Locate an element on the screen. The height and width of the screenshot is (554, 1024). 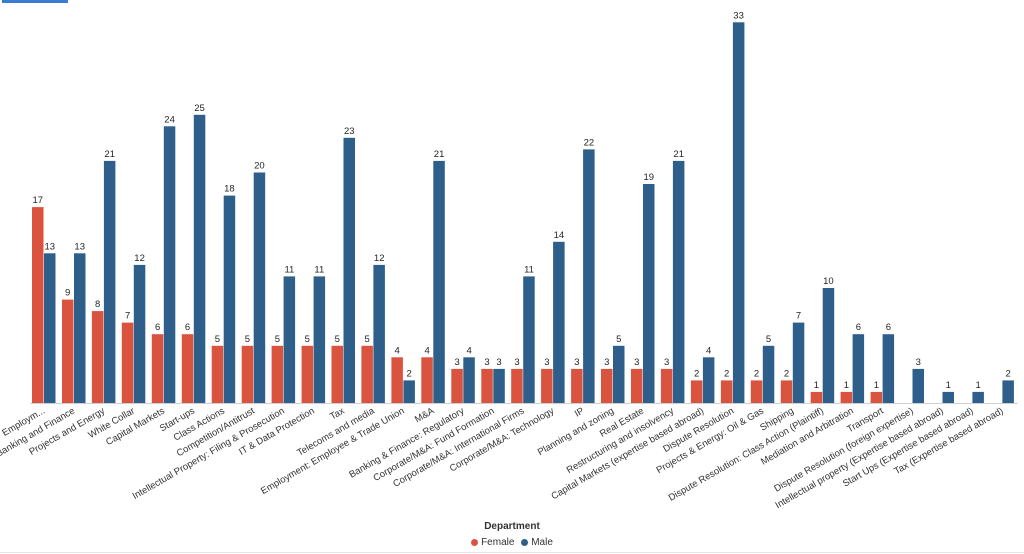
legend-item-male: Male is located at coordinates (537, 542).